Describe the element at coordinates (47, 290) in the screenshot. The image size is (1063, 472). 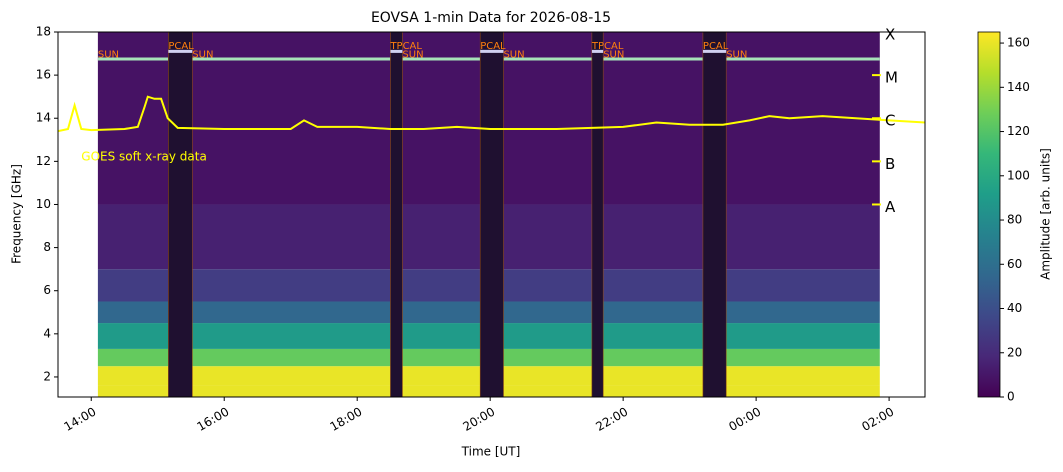
I see `y-tick-label: 6` at that location.